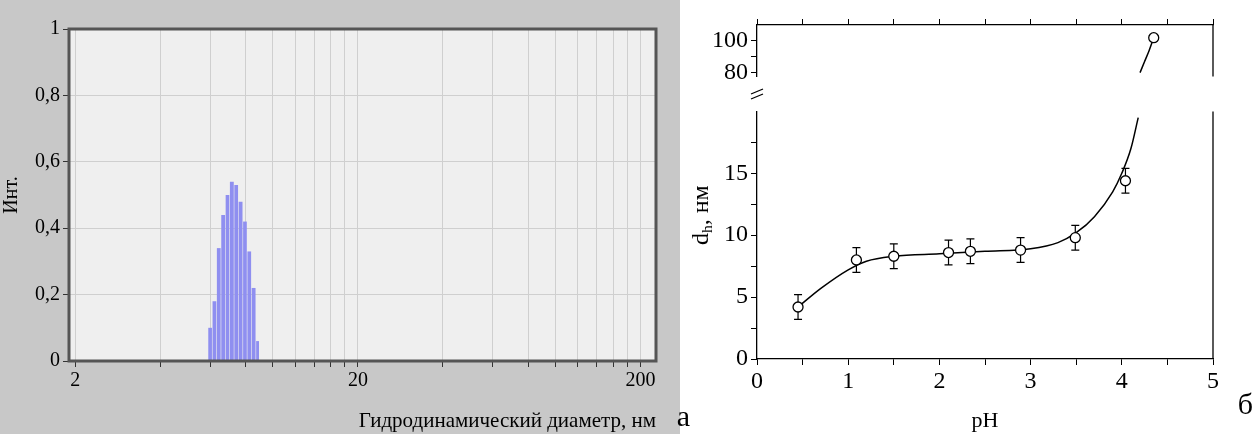 This screenshot has height=434, width=1257. I want to click on y-tick-label: 0,2, so click(47, 292).